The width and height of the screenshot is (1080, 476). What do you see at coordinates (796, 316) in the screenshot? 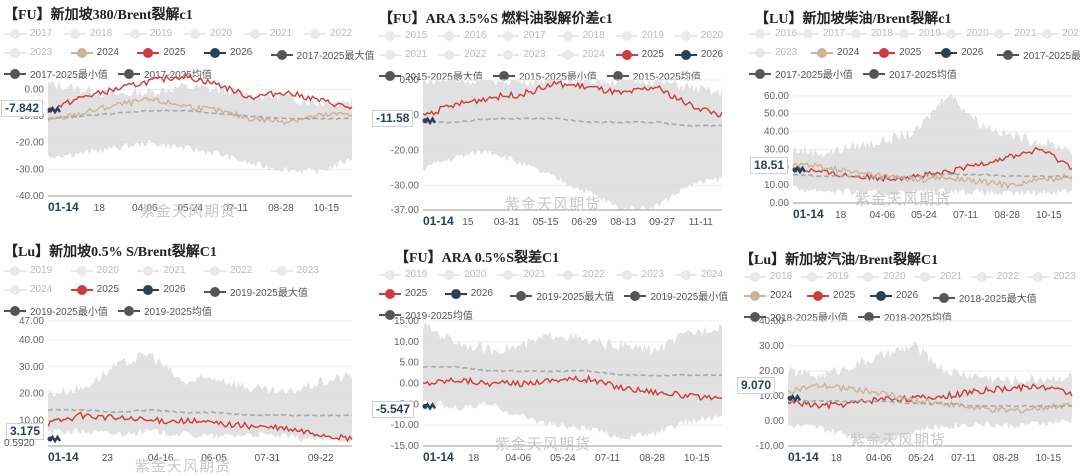
I see `legend-item: 2018-2025最小值` at bounding box center [796, 316].